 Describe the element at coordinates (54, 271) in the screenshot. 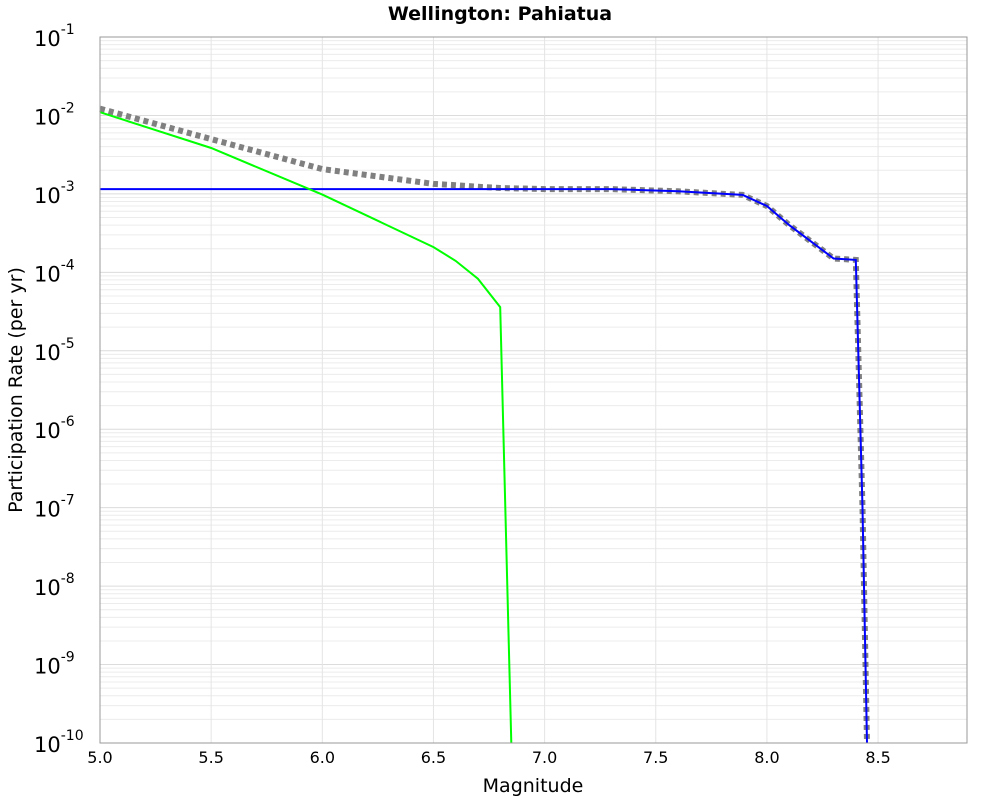

I see `y-tick-label: 10⁻⁴` at that location.